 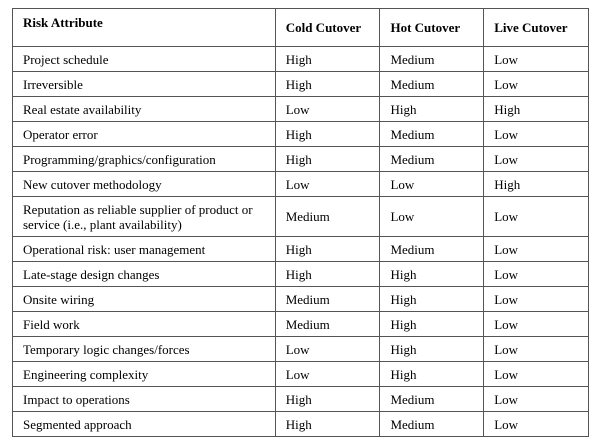 I want to click on table-row: Impact to operations High Medium Low, so click(x=300, y=399).